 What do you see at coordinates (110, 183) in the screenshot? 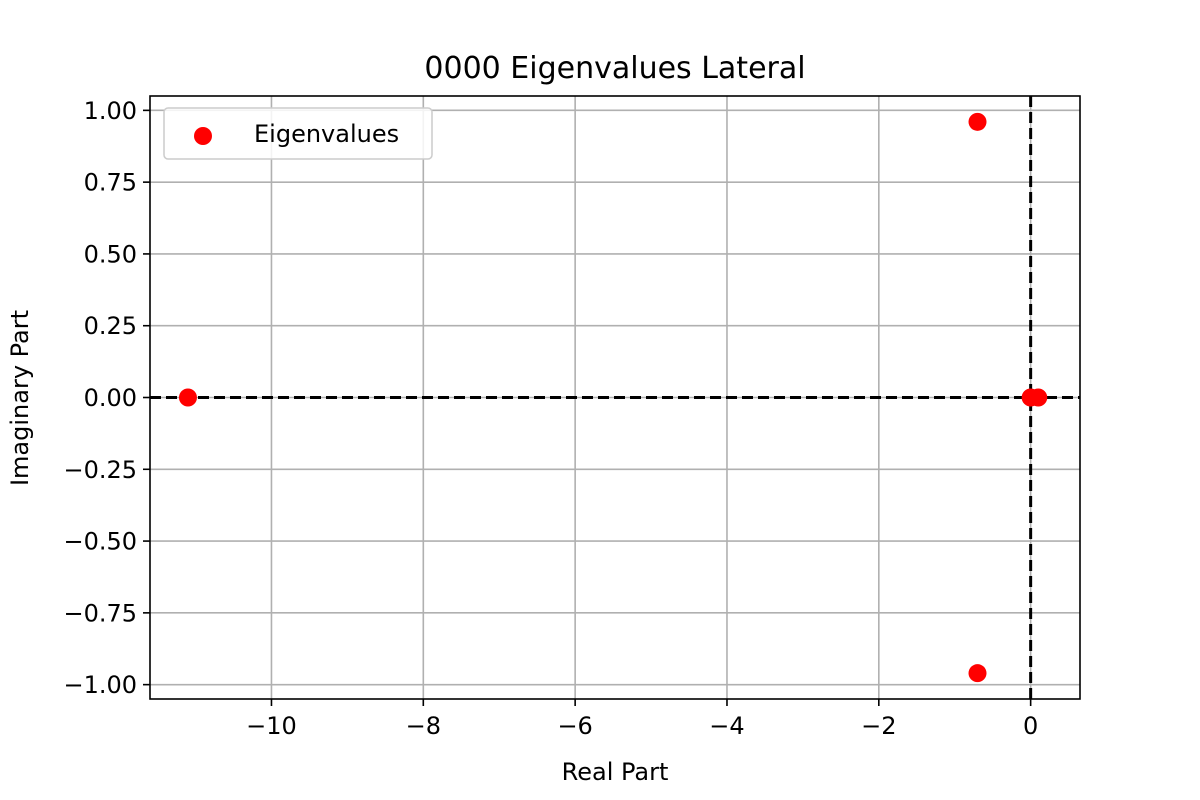
I see `y-tick-label: 0.75` at bounding box center [110, 183].